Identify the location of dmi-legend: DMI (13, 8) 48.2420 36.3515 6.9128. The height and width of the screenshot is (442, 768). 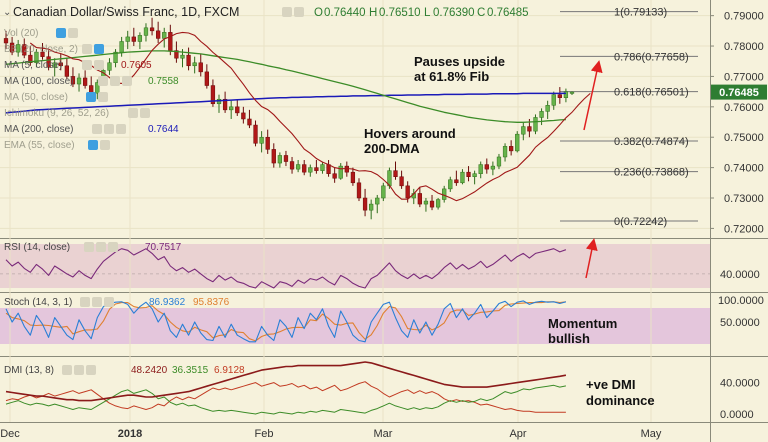
(124, 370).